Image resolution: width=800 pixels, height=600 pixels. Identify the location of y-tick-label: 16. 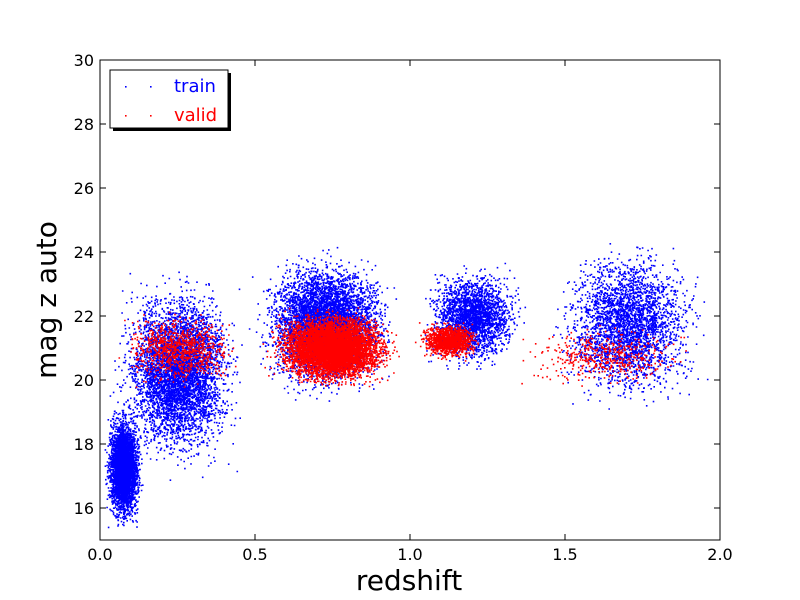
(84, 508).